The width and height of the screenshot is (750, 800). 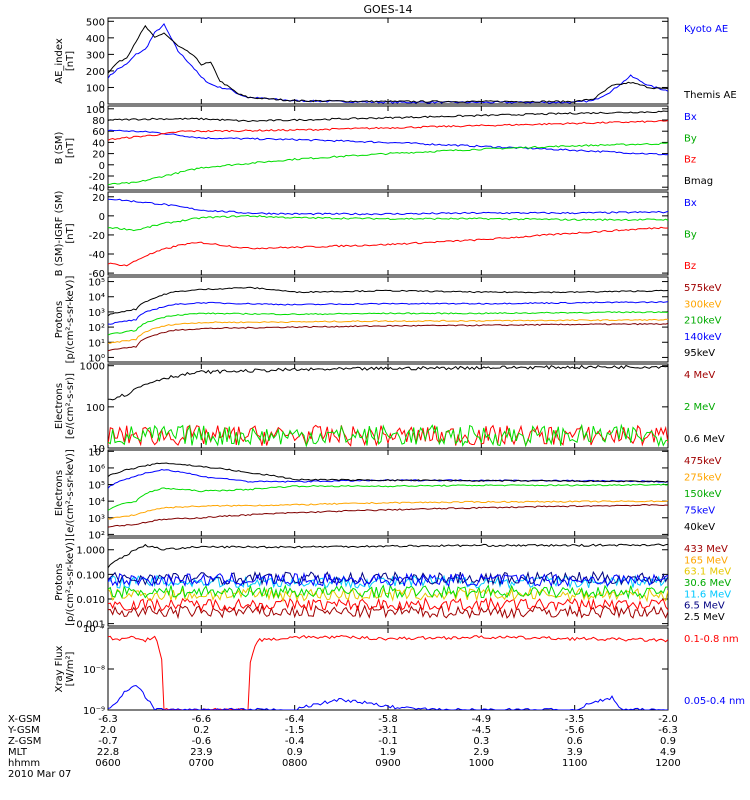 What do you see at coordinates (24, 719) in the screenshot?
I see `axis-table-label: X-GSM` at bounding box center [24, 719].